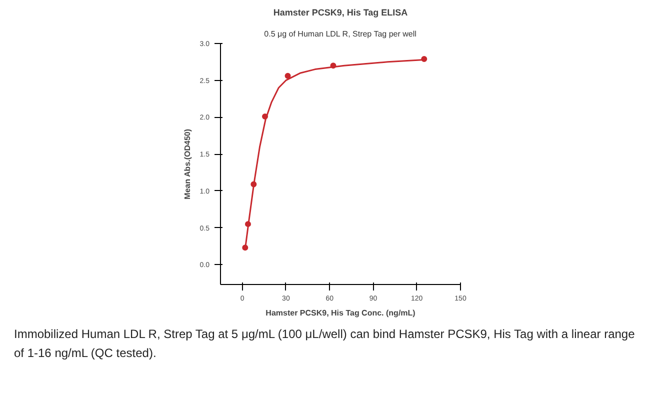 The image size is (650, 399). What do you see at coordinates (325, 344) in the screenshot?
I see `text: Immobilized Human LDL R, Strep Tag at 5 μg/mL (100 μL/well) can bind Hamster PCSK9, His Tag with a linear range of 1-16 ng/mL (QC tested).` at bounding box center [325, 344].